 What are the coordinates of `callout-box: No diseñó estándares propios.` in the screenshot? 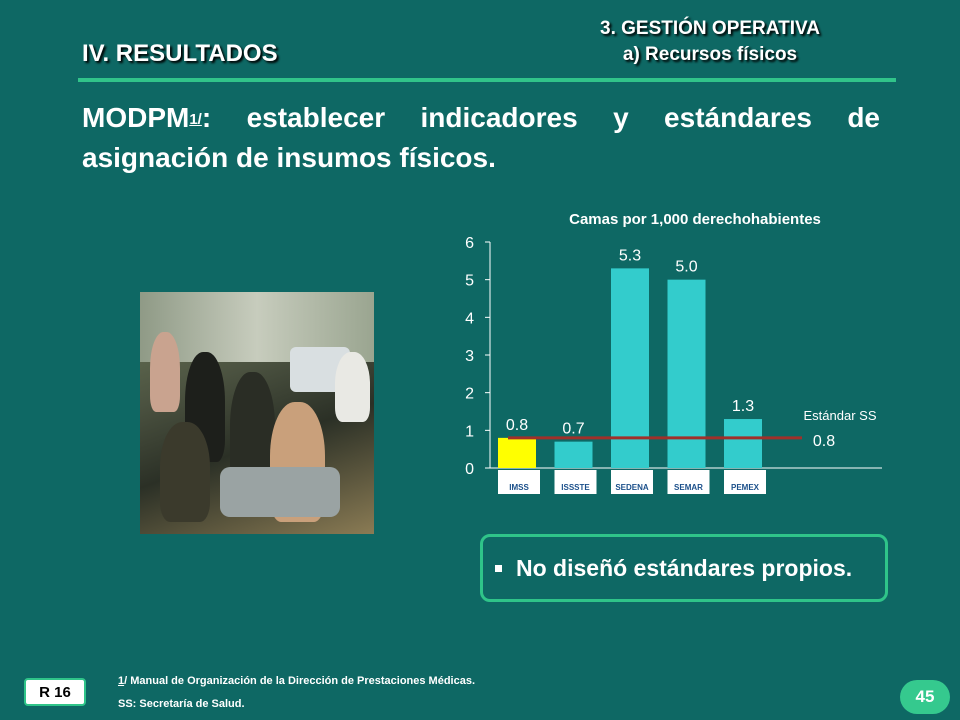 It's located at (684, 568).